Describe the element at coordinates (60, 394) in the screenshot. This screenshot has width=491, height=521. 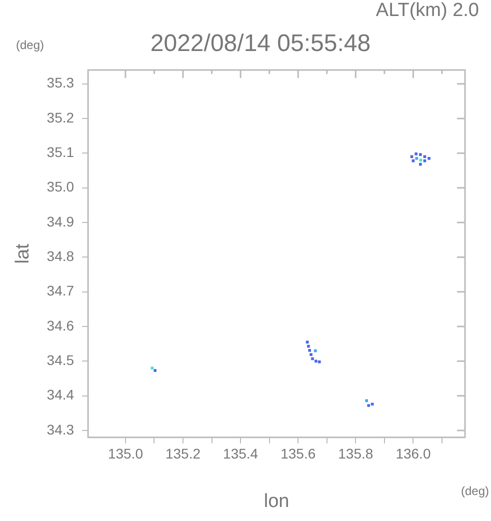
I see `y-tick-label: 34.4` at that location.